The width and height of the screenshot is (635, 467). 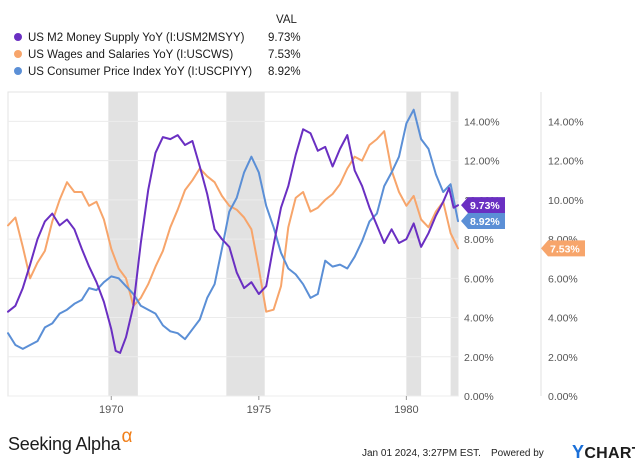 I want to click on x-tick-label: 1980, so click(x=406, y=410).